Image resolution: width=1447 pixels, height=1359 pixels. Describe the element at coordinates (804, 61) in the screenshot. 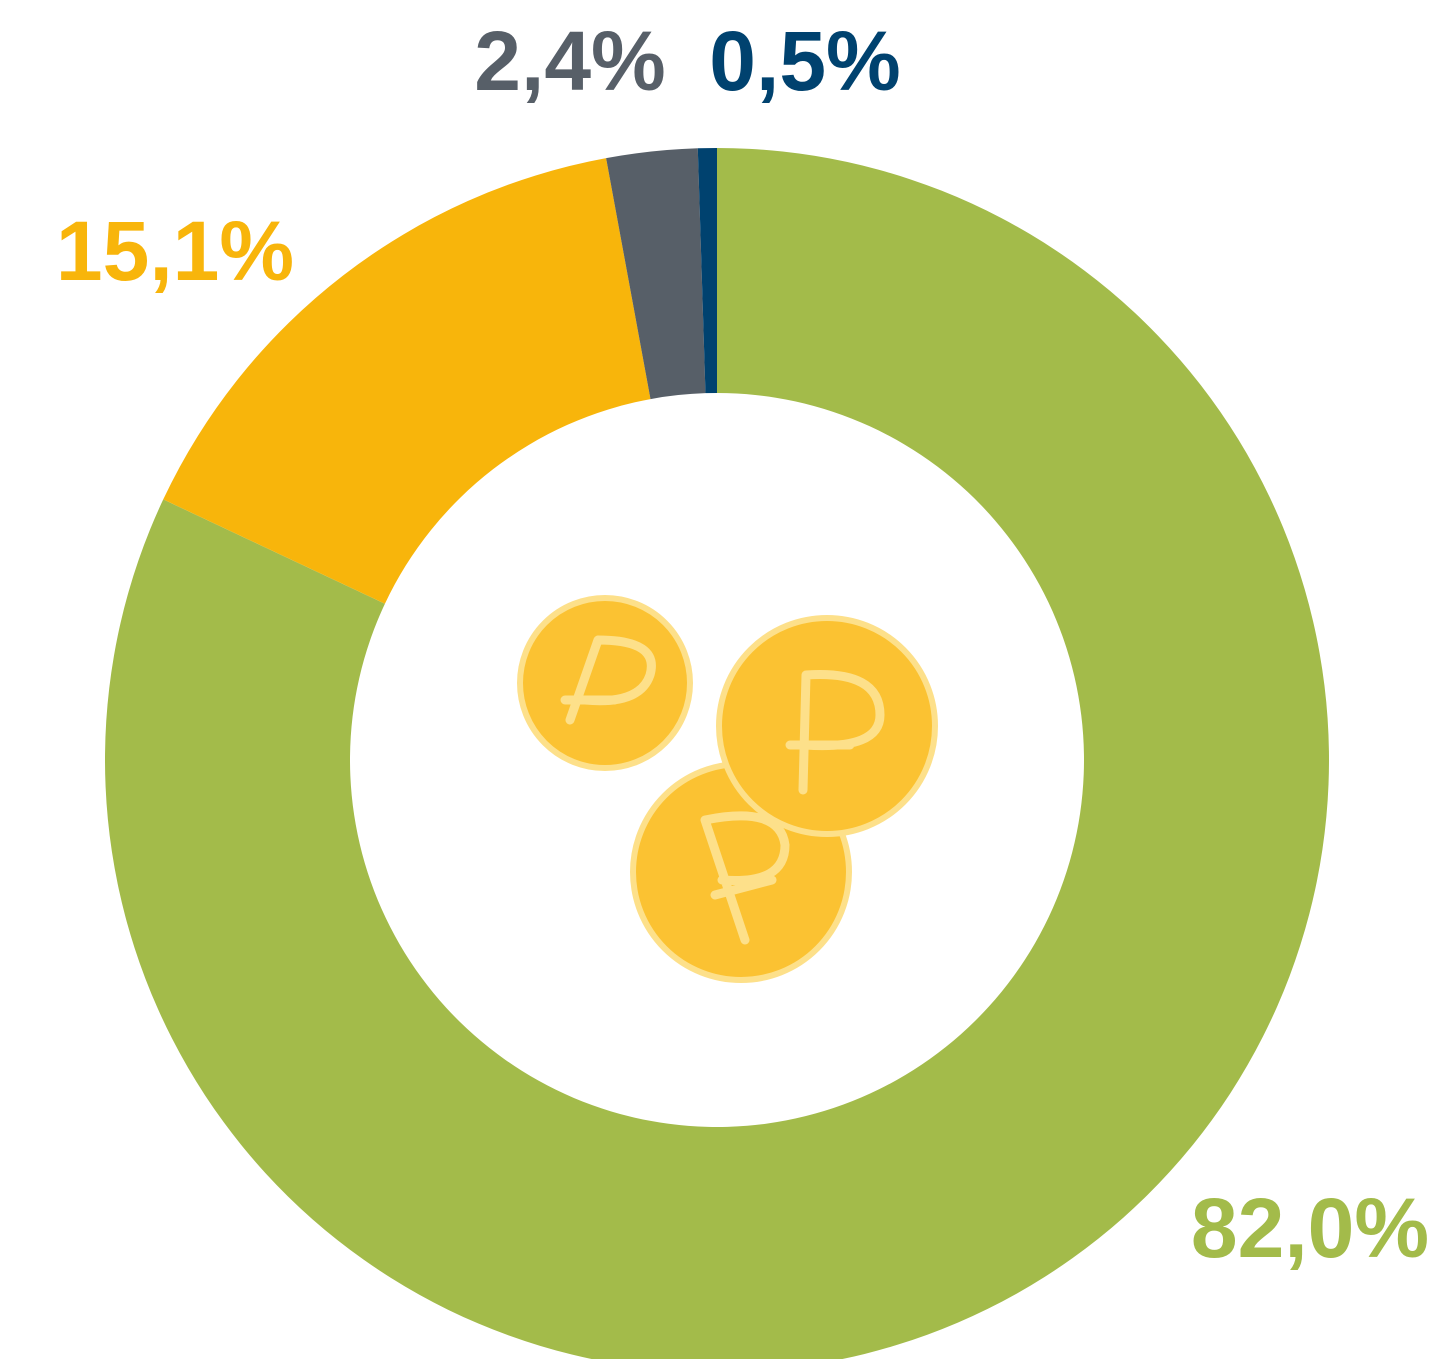

I see `data-label: 0,5%` at that location.